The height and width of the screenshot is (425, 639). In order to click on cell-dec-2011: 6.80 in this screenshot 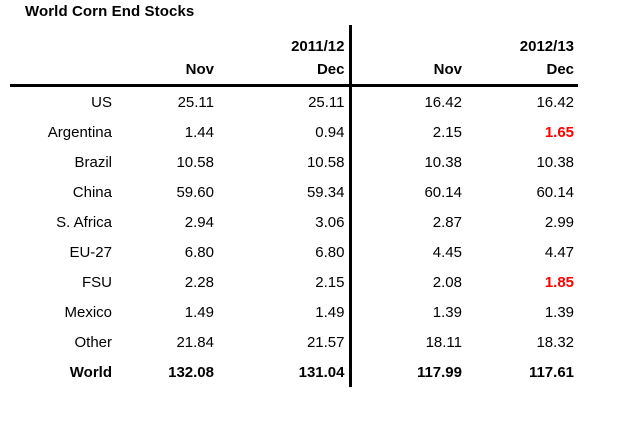, I will do `click(285, 252)`.